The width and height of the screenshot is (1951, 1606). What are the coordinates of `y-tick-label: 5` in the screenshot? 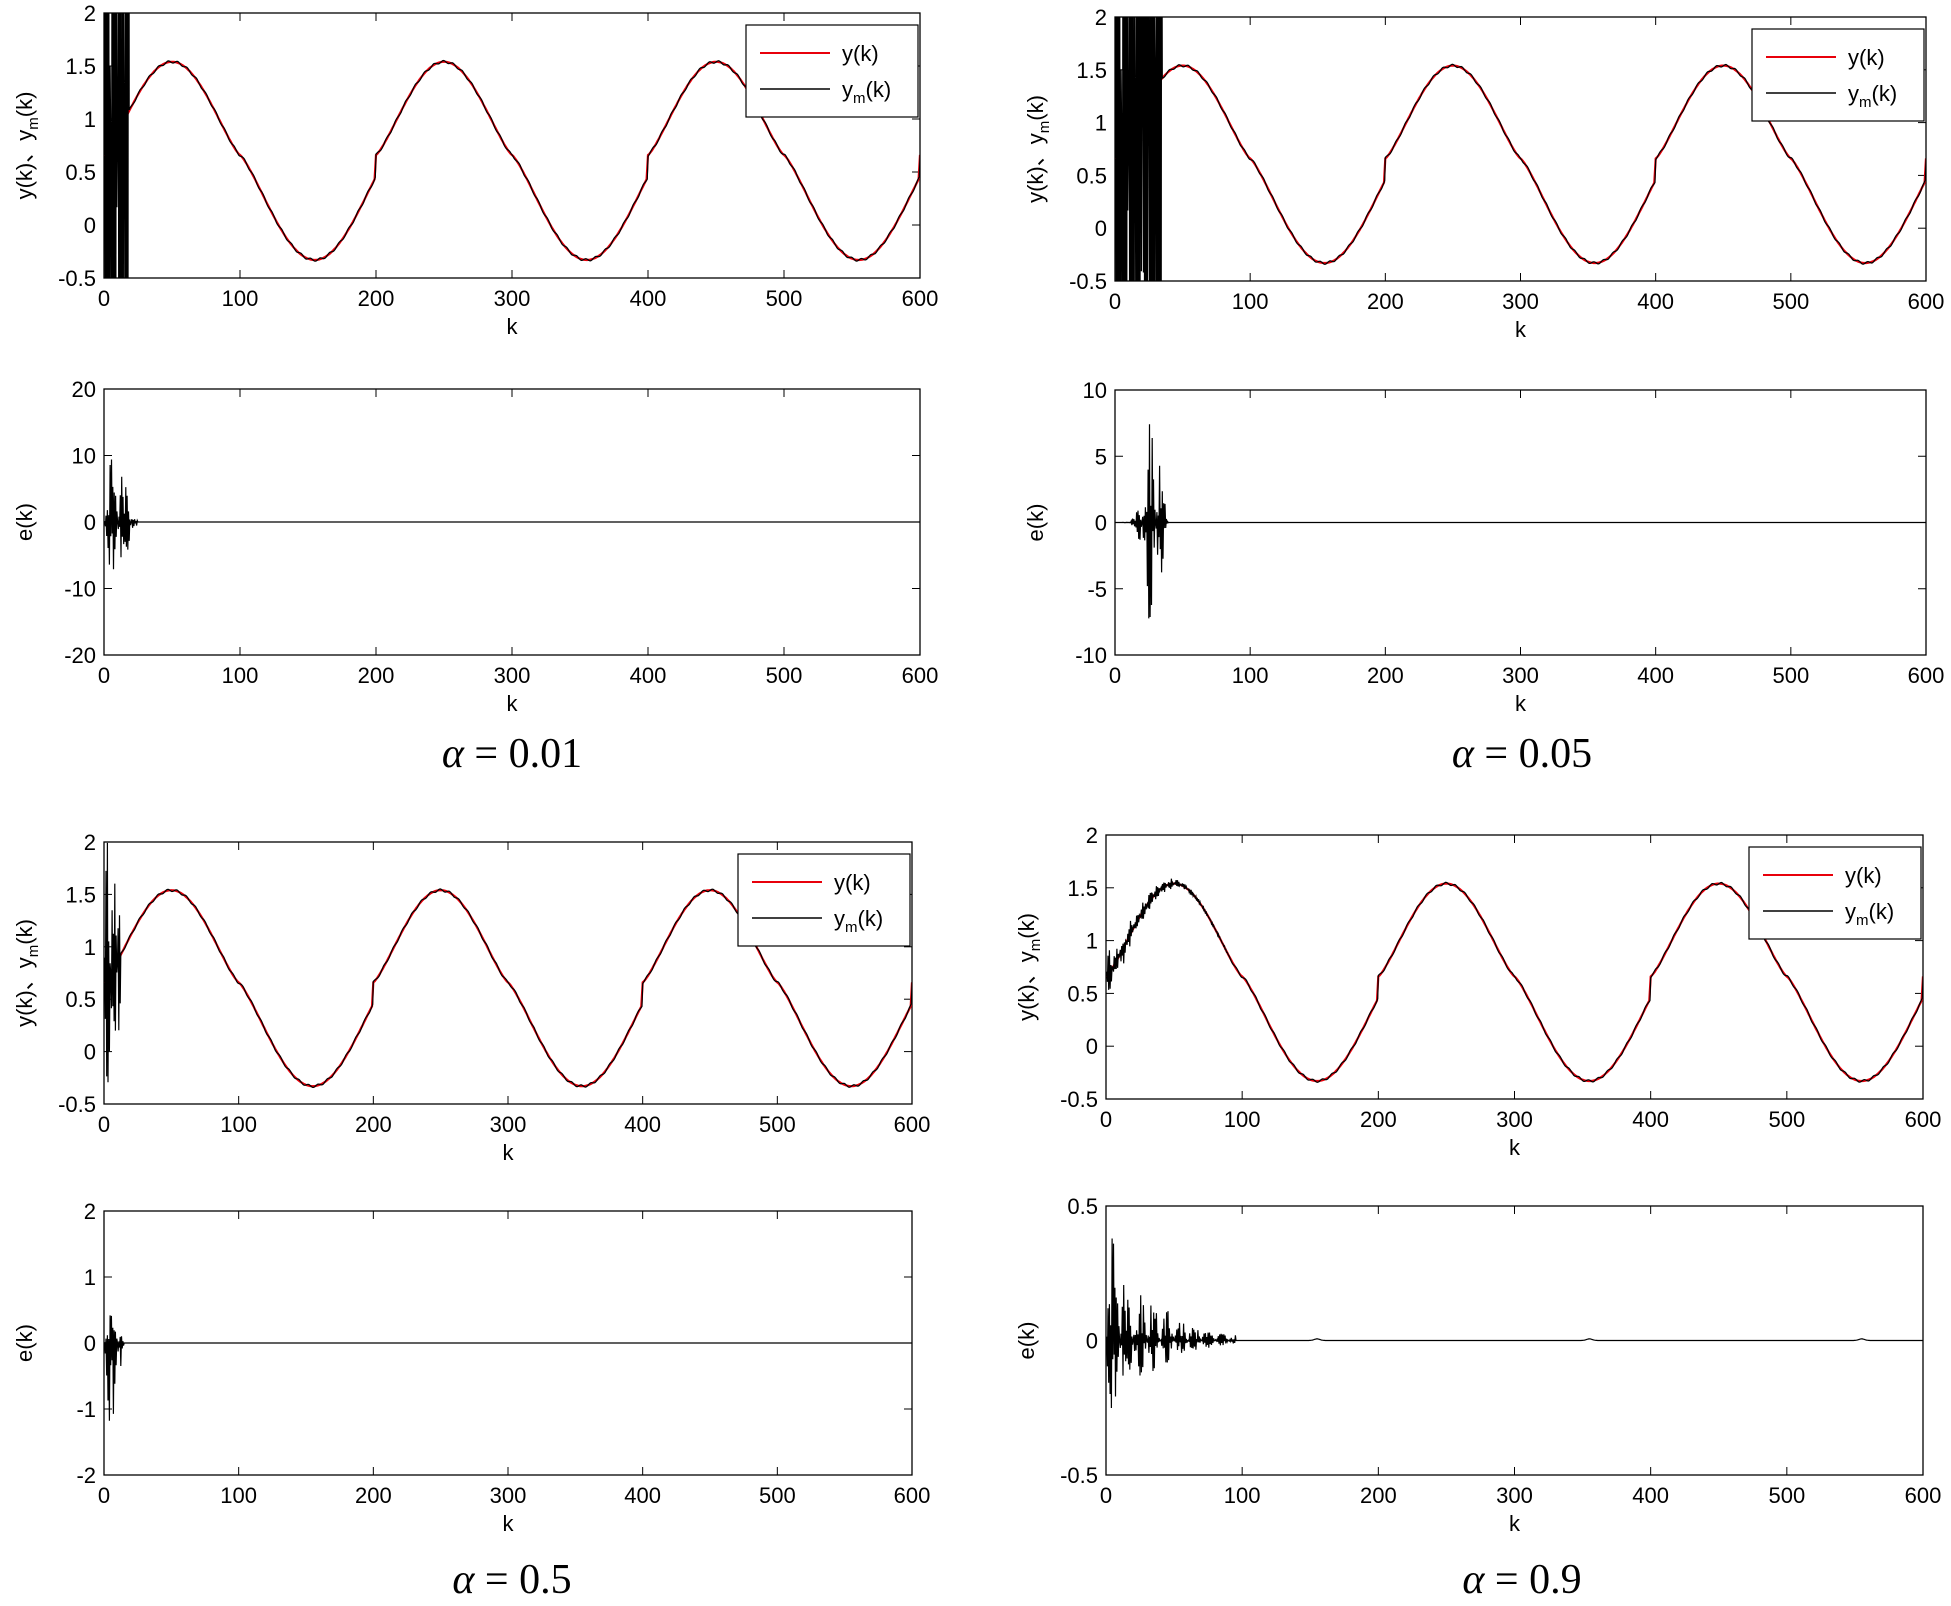 It's located at (1101, 456).